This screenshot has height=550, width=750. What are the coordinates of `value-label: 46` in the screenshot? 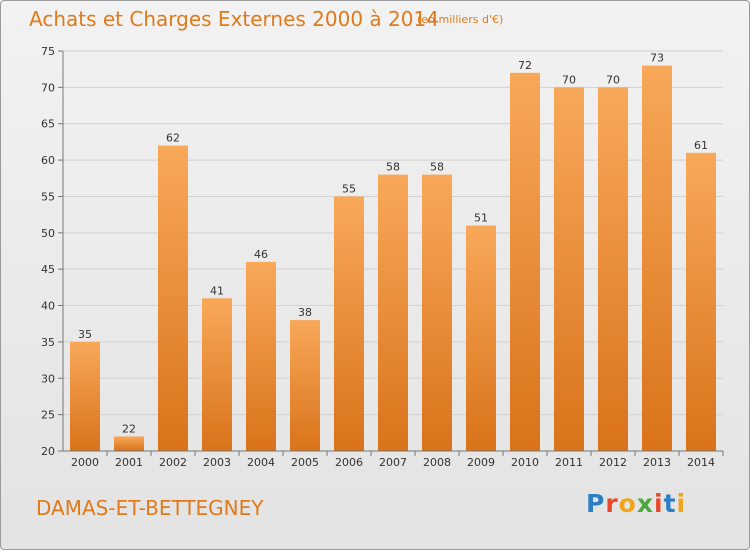 It's located at (261, 254).